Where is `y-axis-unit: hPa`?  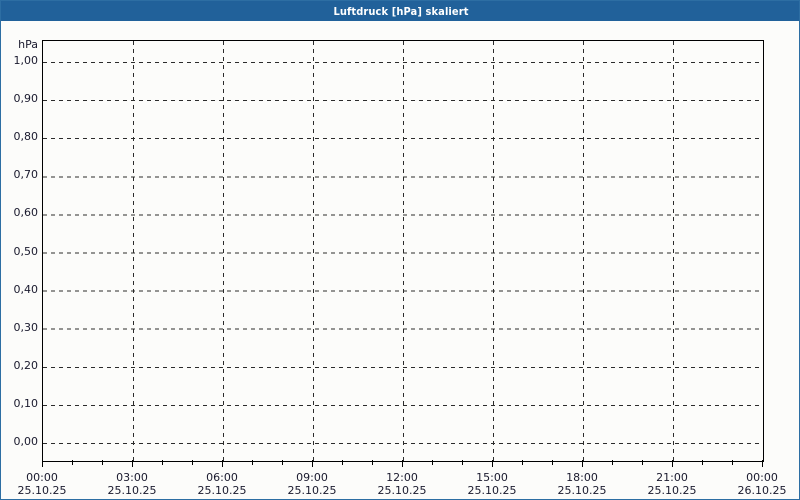
y-axis-unit: hPa is located at coordinates (19, 45).